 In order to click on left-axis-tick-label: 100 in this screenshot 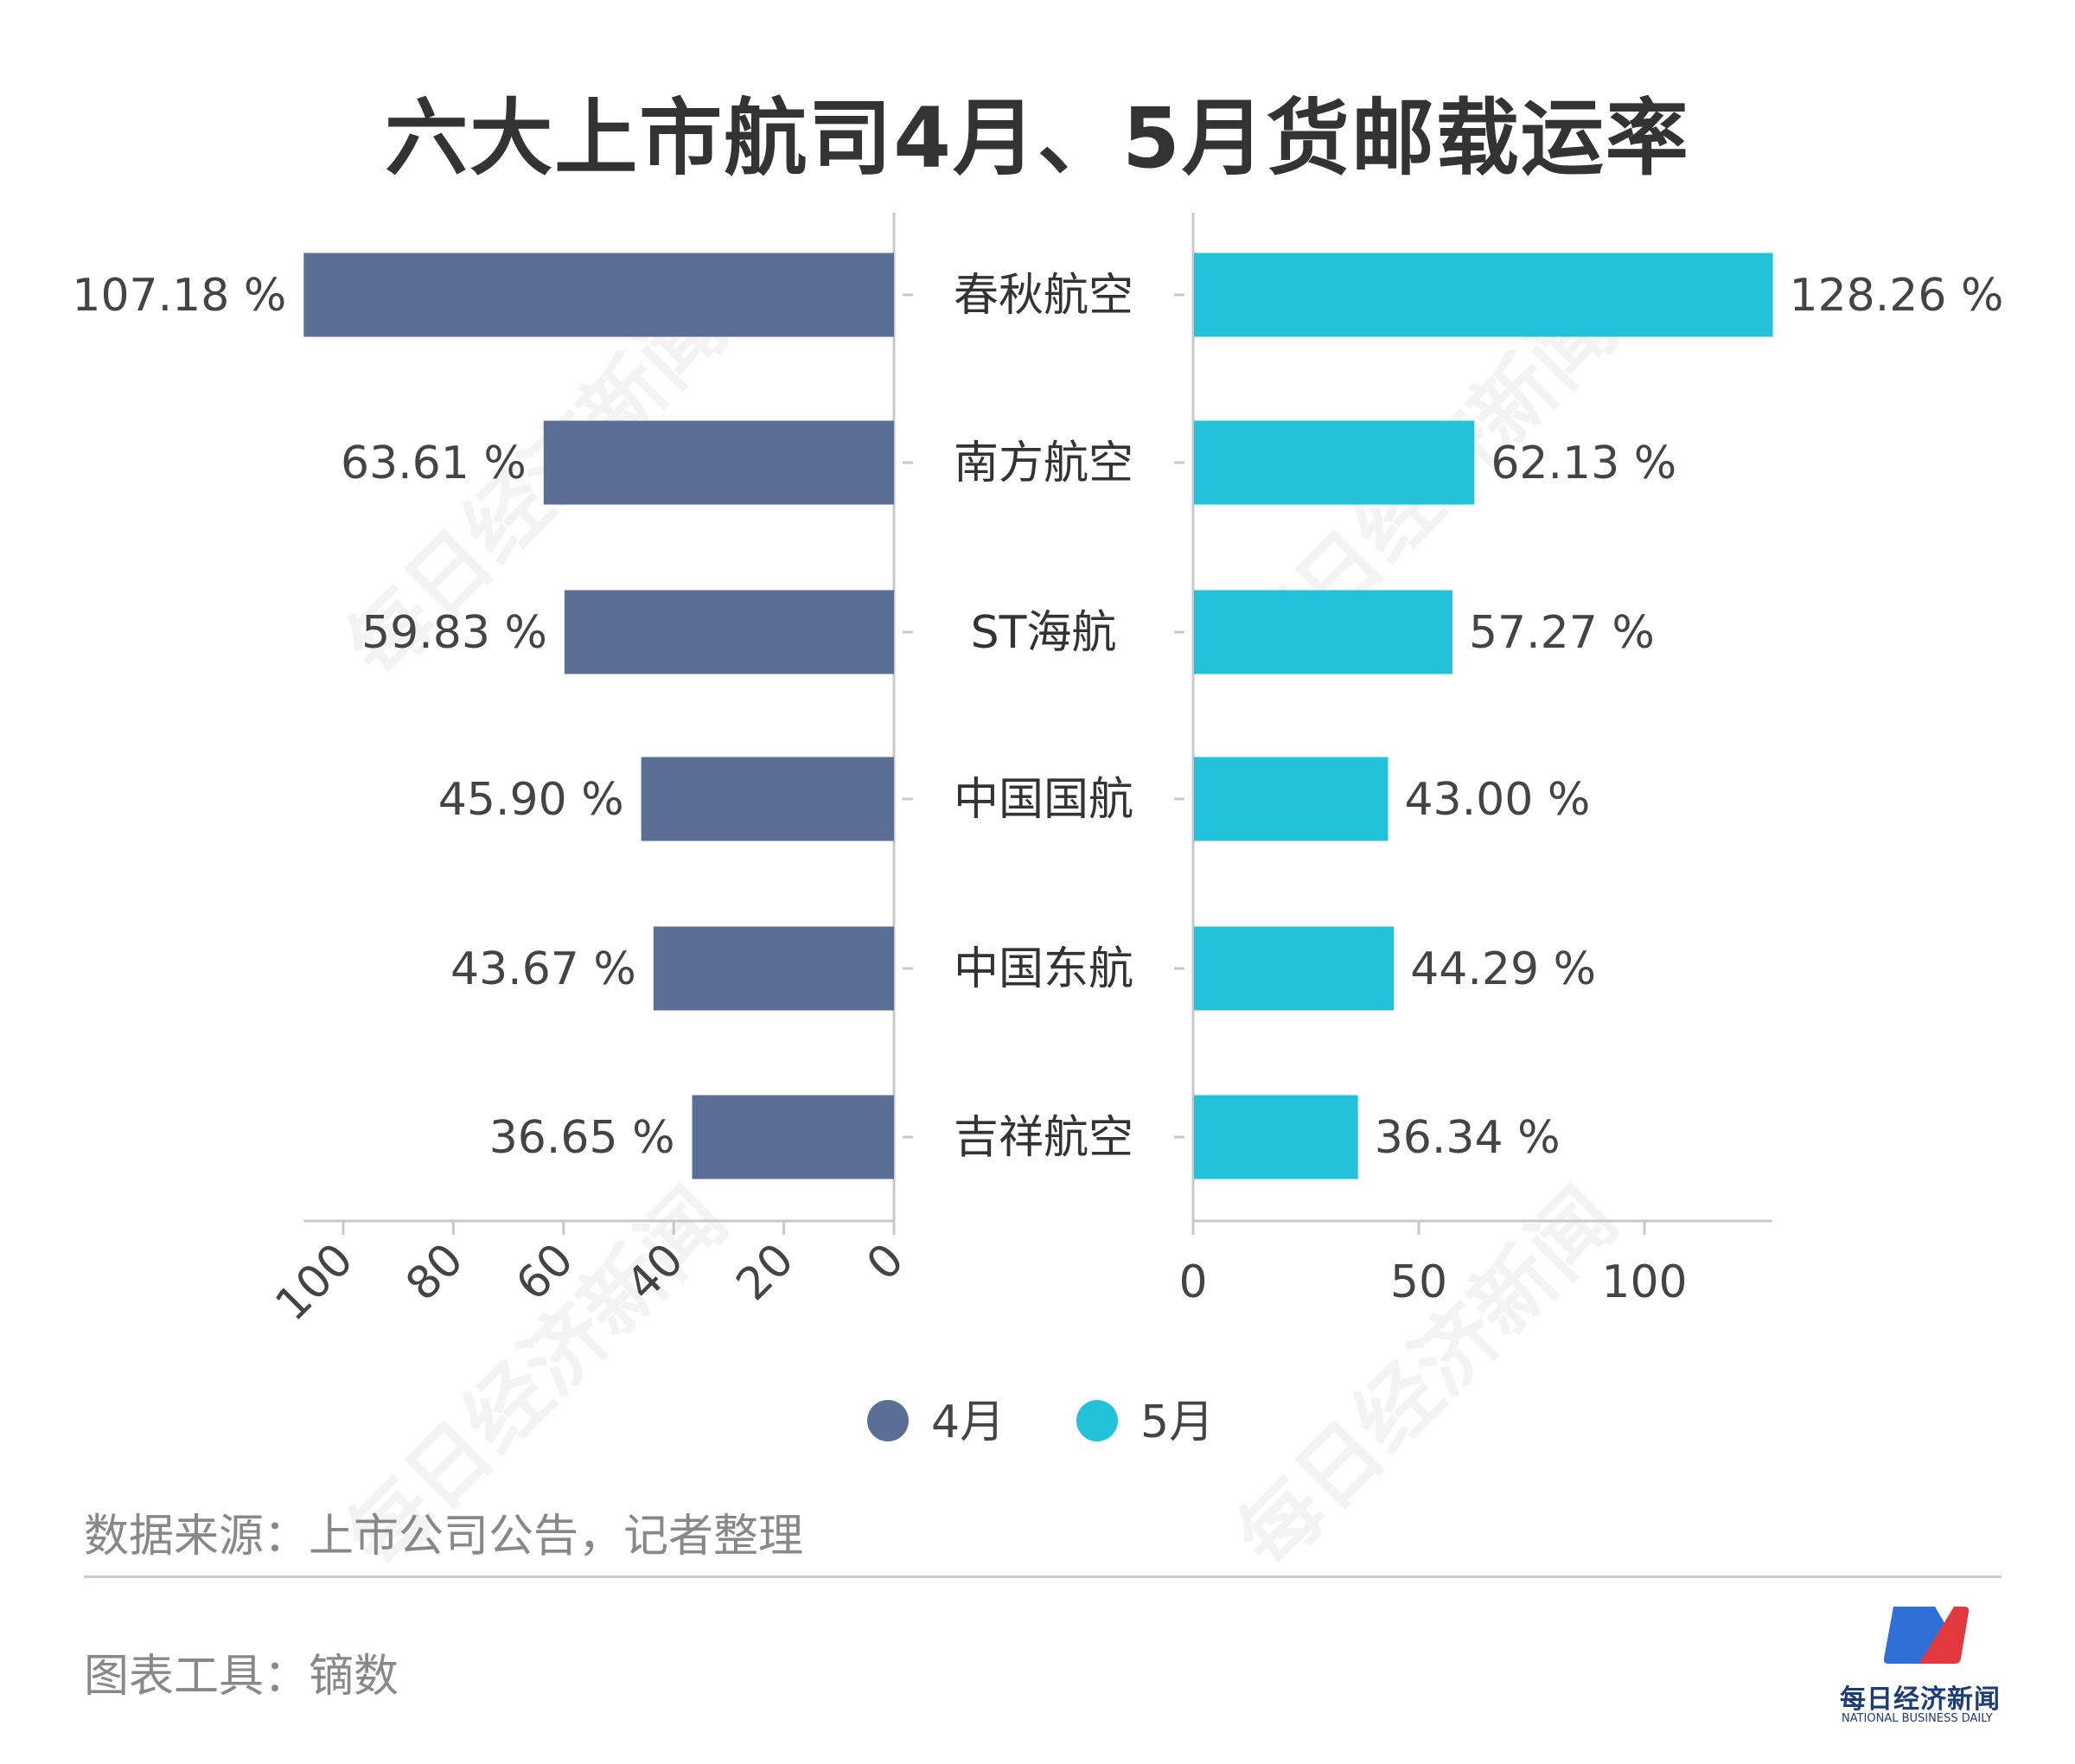, I will do `click(315, 1283)`.